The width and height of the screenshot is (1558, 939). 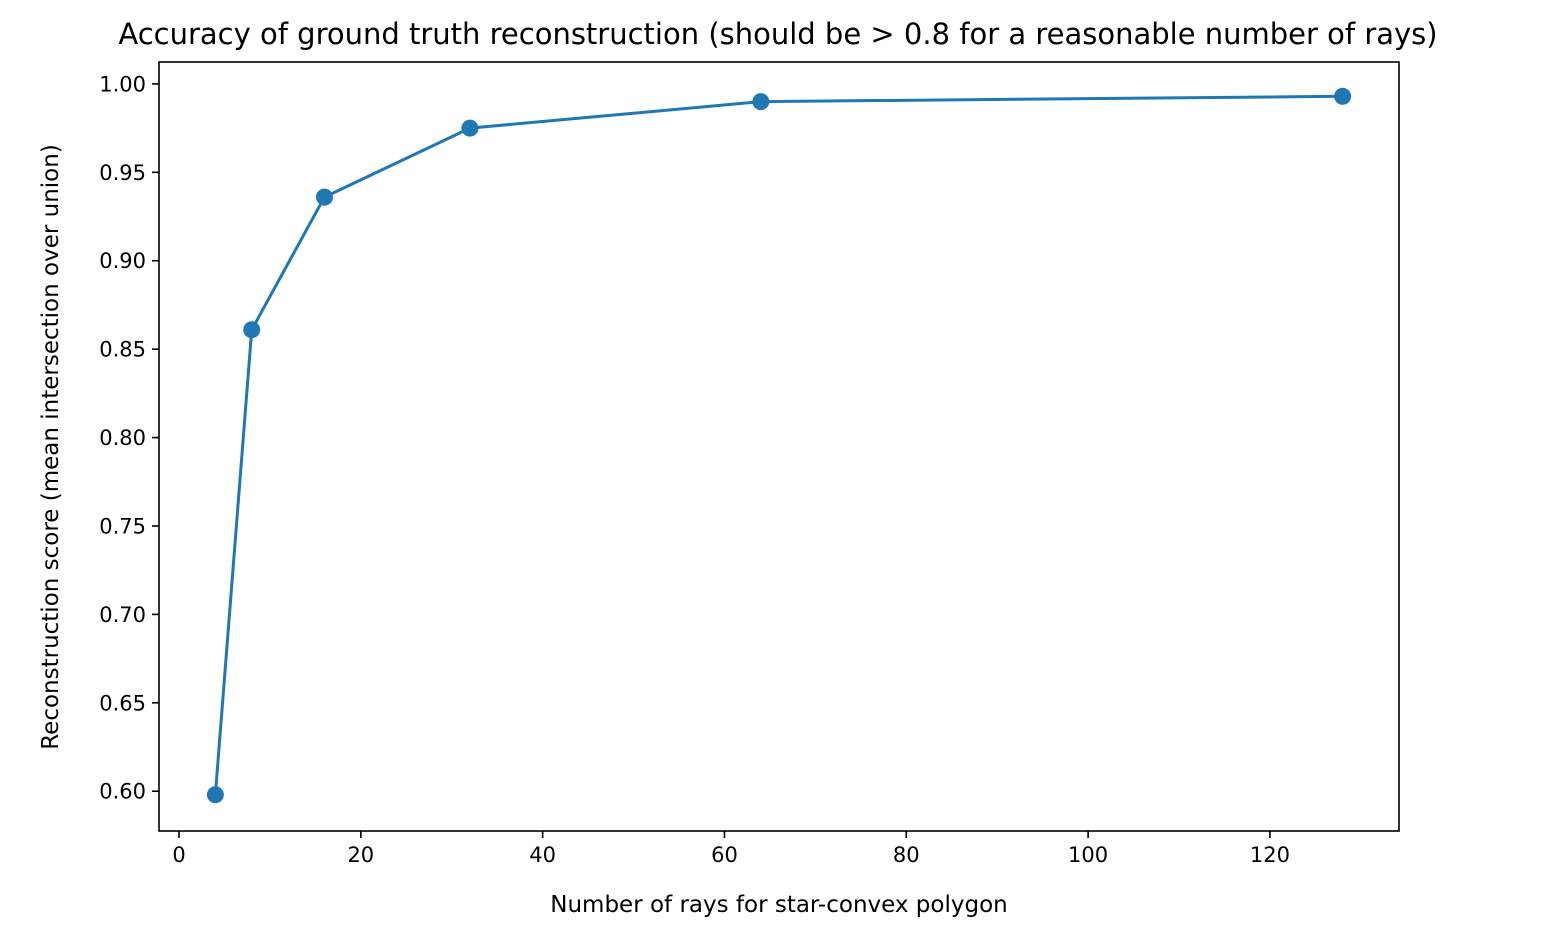 I want to click on x-axis-label: Number of rays for star-convex polygon, so click(x=778, y=905).